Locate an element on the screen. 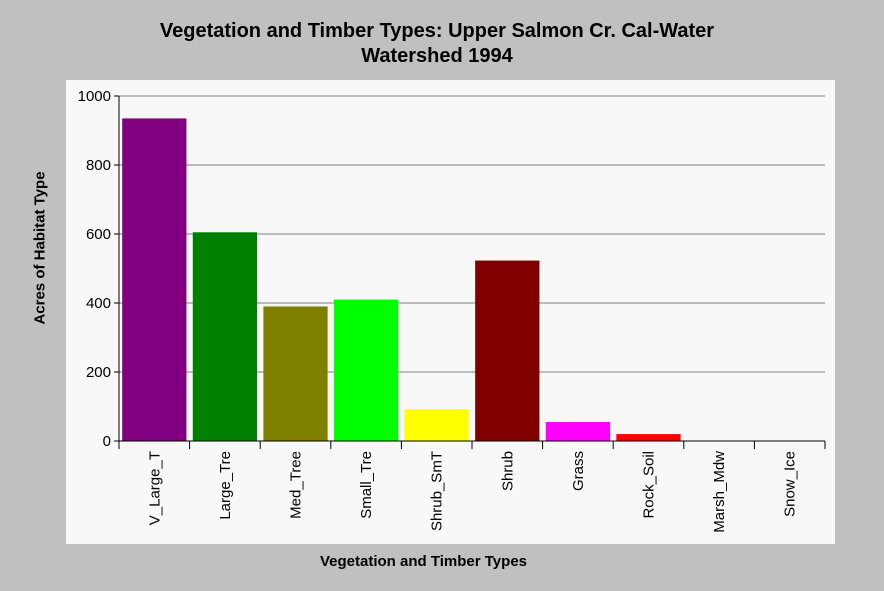 The image size is (884, 591). x-tick-label: Shrub is located at coordinates (507, 471).